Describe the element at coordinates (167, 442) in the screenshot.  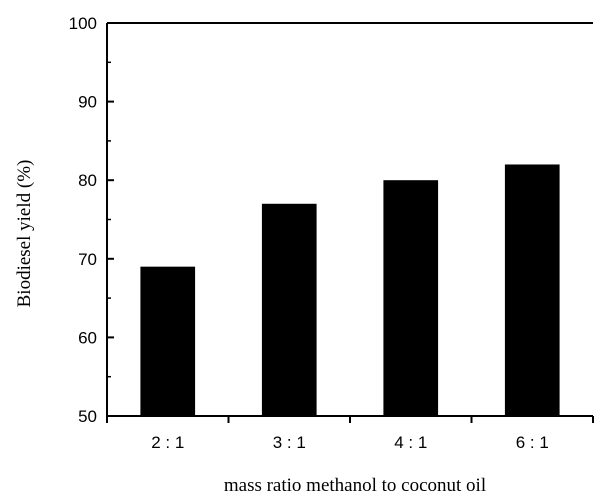
I see `x-tick-label: 2 : 1` at that location.